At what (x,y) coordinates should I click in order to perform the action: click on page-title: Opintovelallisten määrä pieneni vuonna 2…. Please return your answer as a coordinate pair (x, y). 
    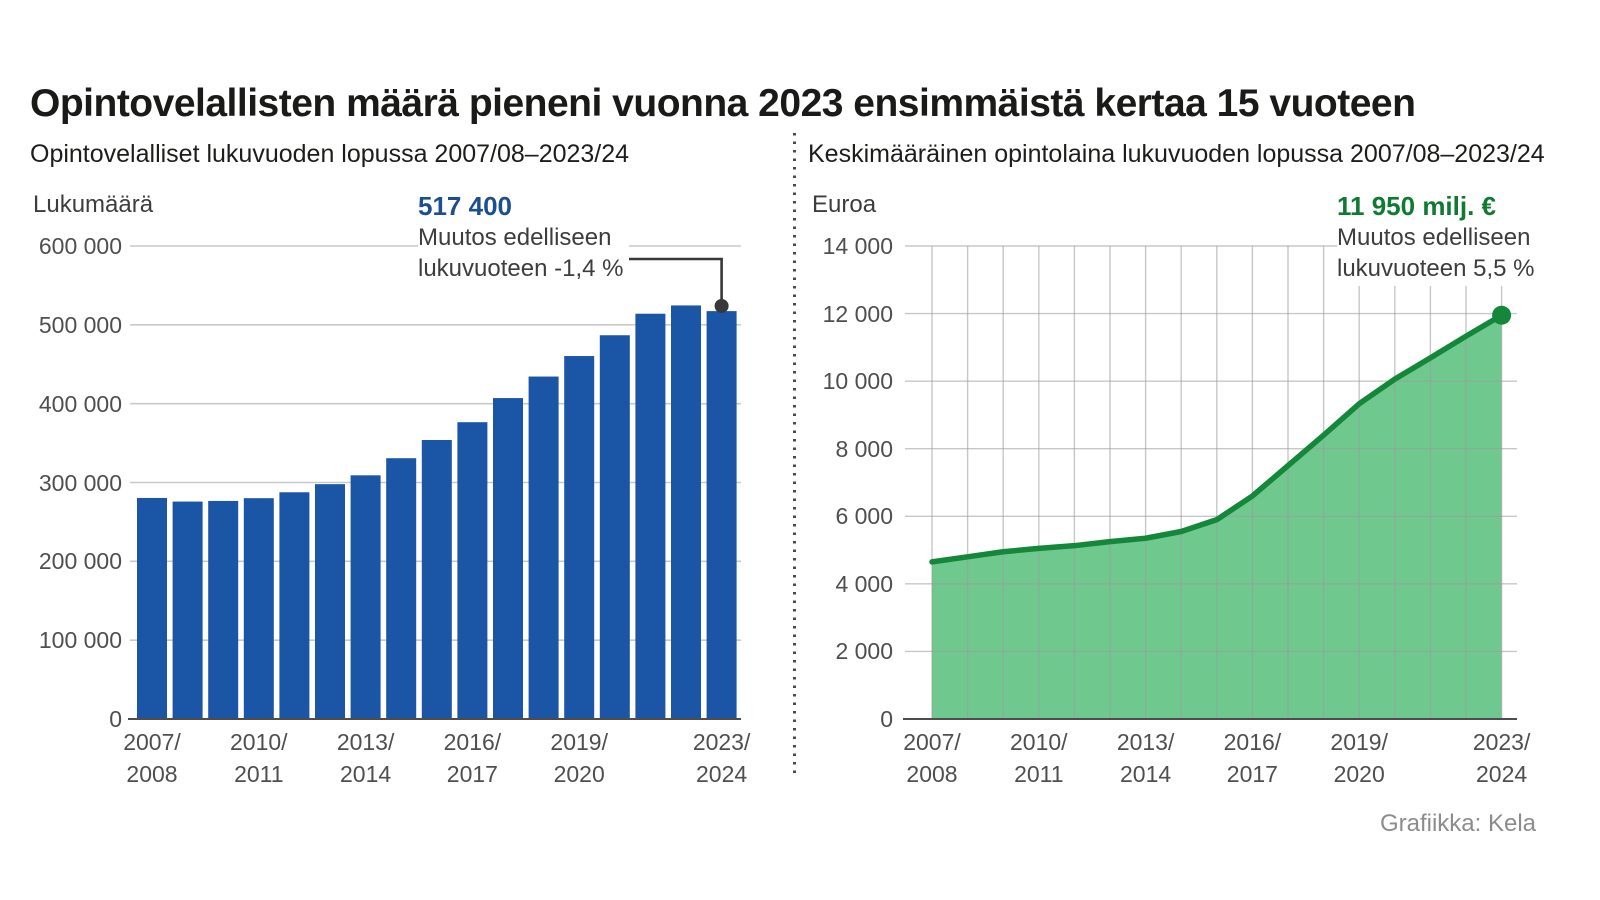
    Looking at the image, I should click on (723, 104).